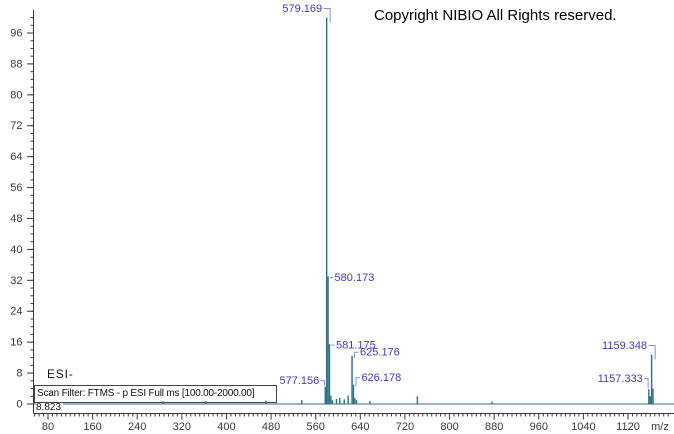 This screenshot has width=674, height=434. Describe the element at coordinates (360, 427) in the screenshot. I see `x-tick-label: 640` at that location.